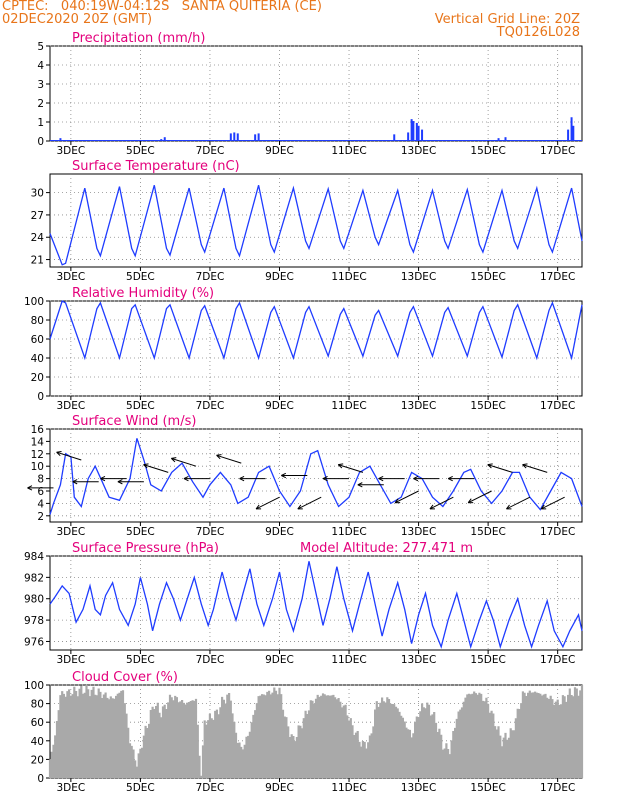 The height and width of the screenshot is (800, 618). Describe the element at coordinates (386, 548) in the screenshot. I see `panel-annotation: Model Altitude: 277.471 m` at that location.